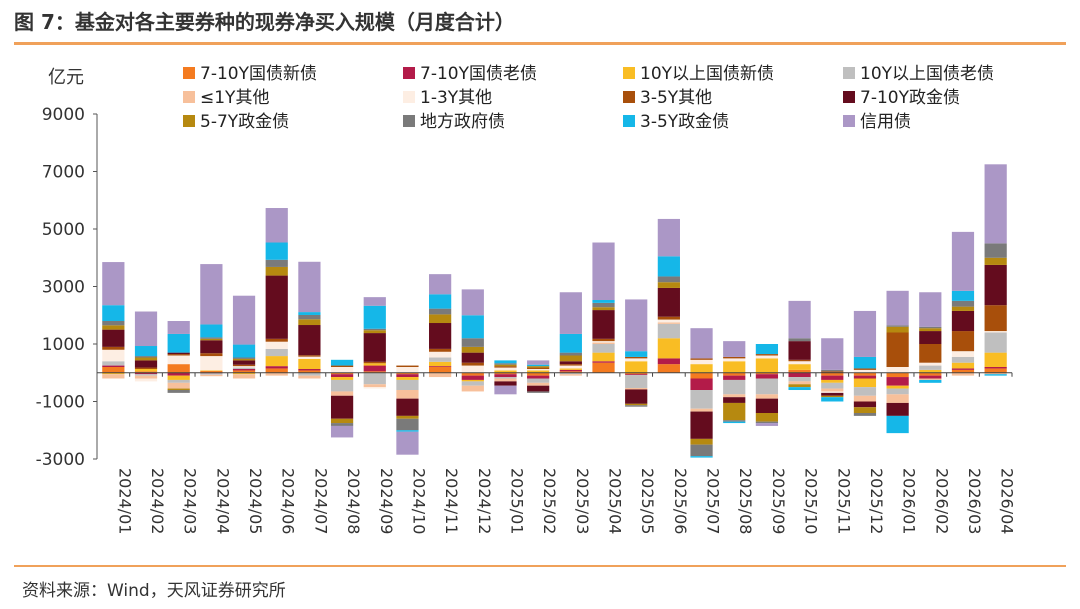  I want to click on y-tick-label: 7000, so click(63, 173).